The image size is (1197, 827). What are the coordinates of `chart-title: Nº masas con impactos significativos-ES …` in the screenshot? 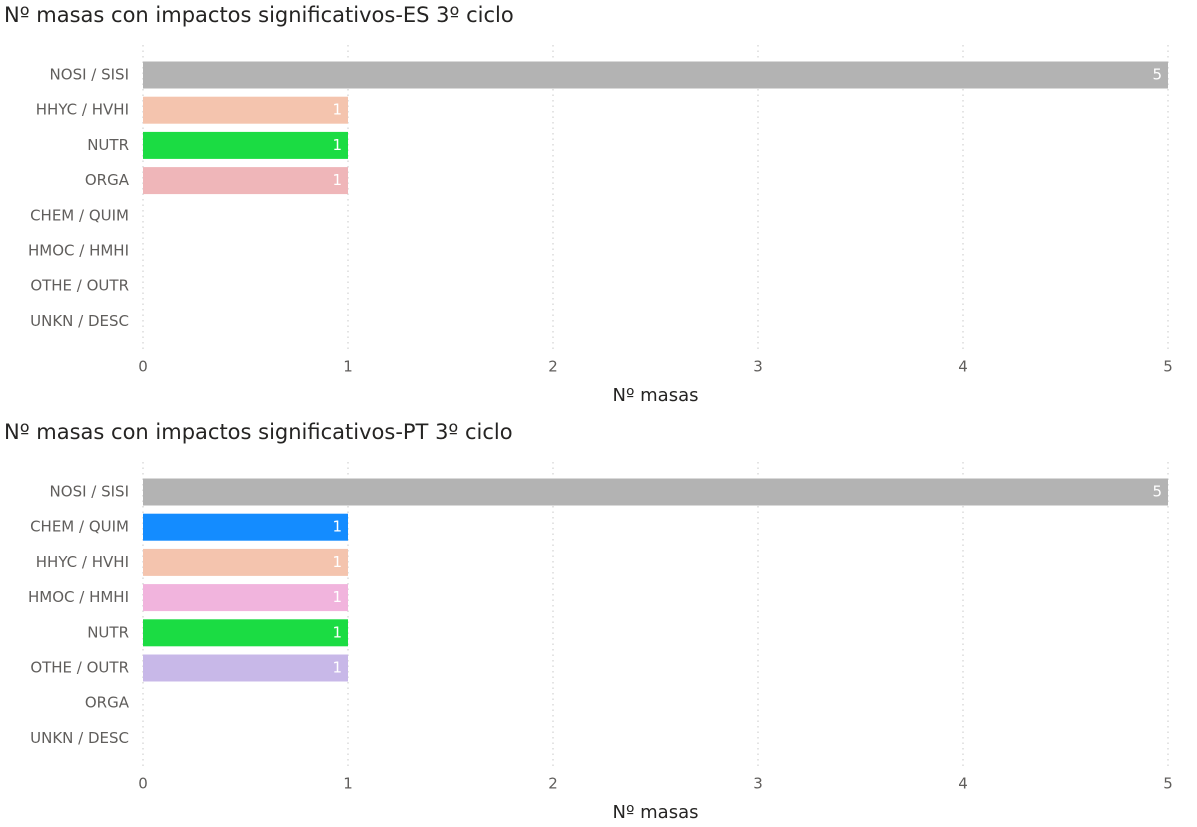 It's located at (259, 15).